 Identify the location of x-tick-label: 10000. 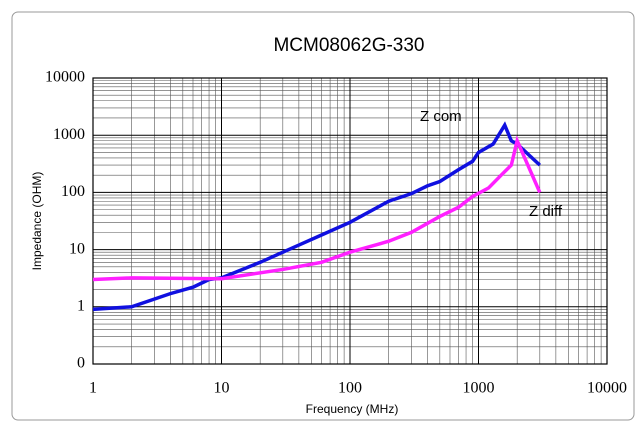
(607, 388).